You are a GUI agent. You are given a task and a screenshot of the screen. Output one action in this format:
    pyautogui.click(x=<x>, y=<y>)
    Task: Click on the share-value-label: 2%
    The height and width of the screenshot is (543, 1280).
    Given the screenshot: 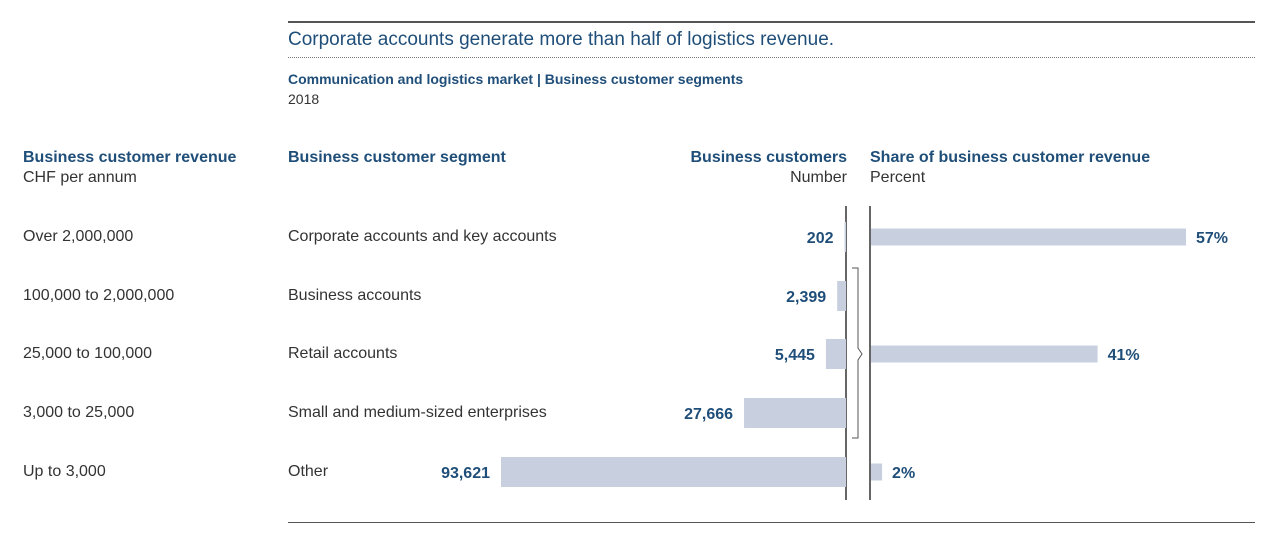 What is the action you would take?
    pyautogui.click(x=903, y=473)
    